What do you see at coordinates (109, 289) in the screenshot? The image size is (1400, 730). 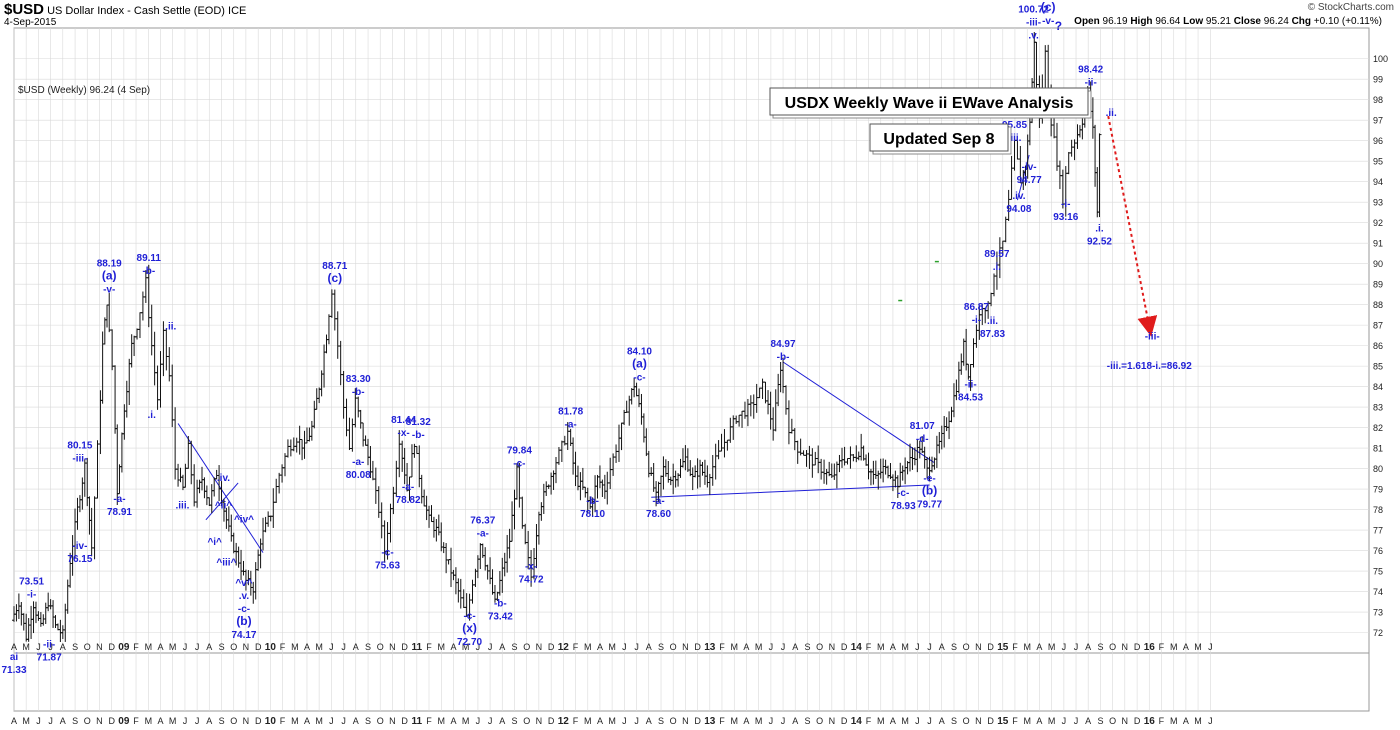 I see `wave-label-text: -v-` at bounding box center [109, 289].